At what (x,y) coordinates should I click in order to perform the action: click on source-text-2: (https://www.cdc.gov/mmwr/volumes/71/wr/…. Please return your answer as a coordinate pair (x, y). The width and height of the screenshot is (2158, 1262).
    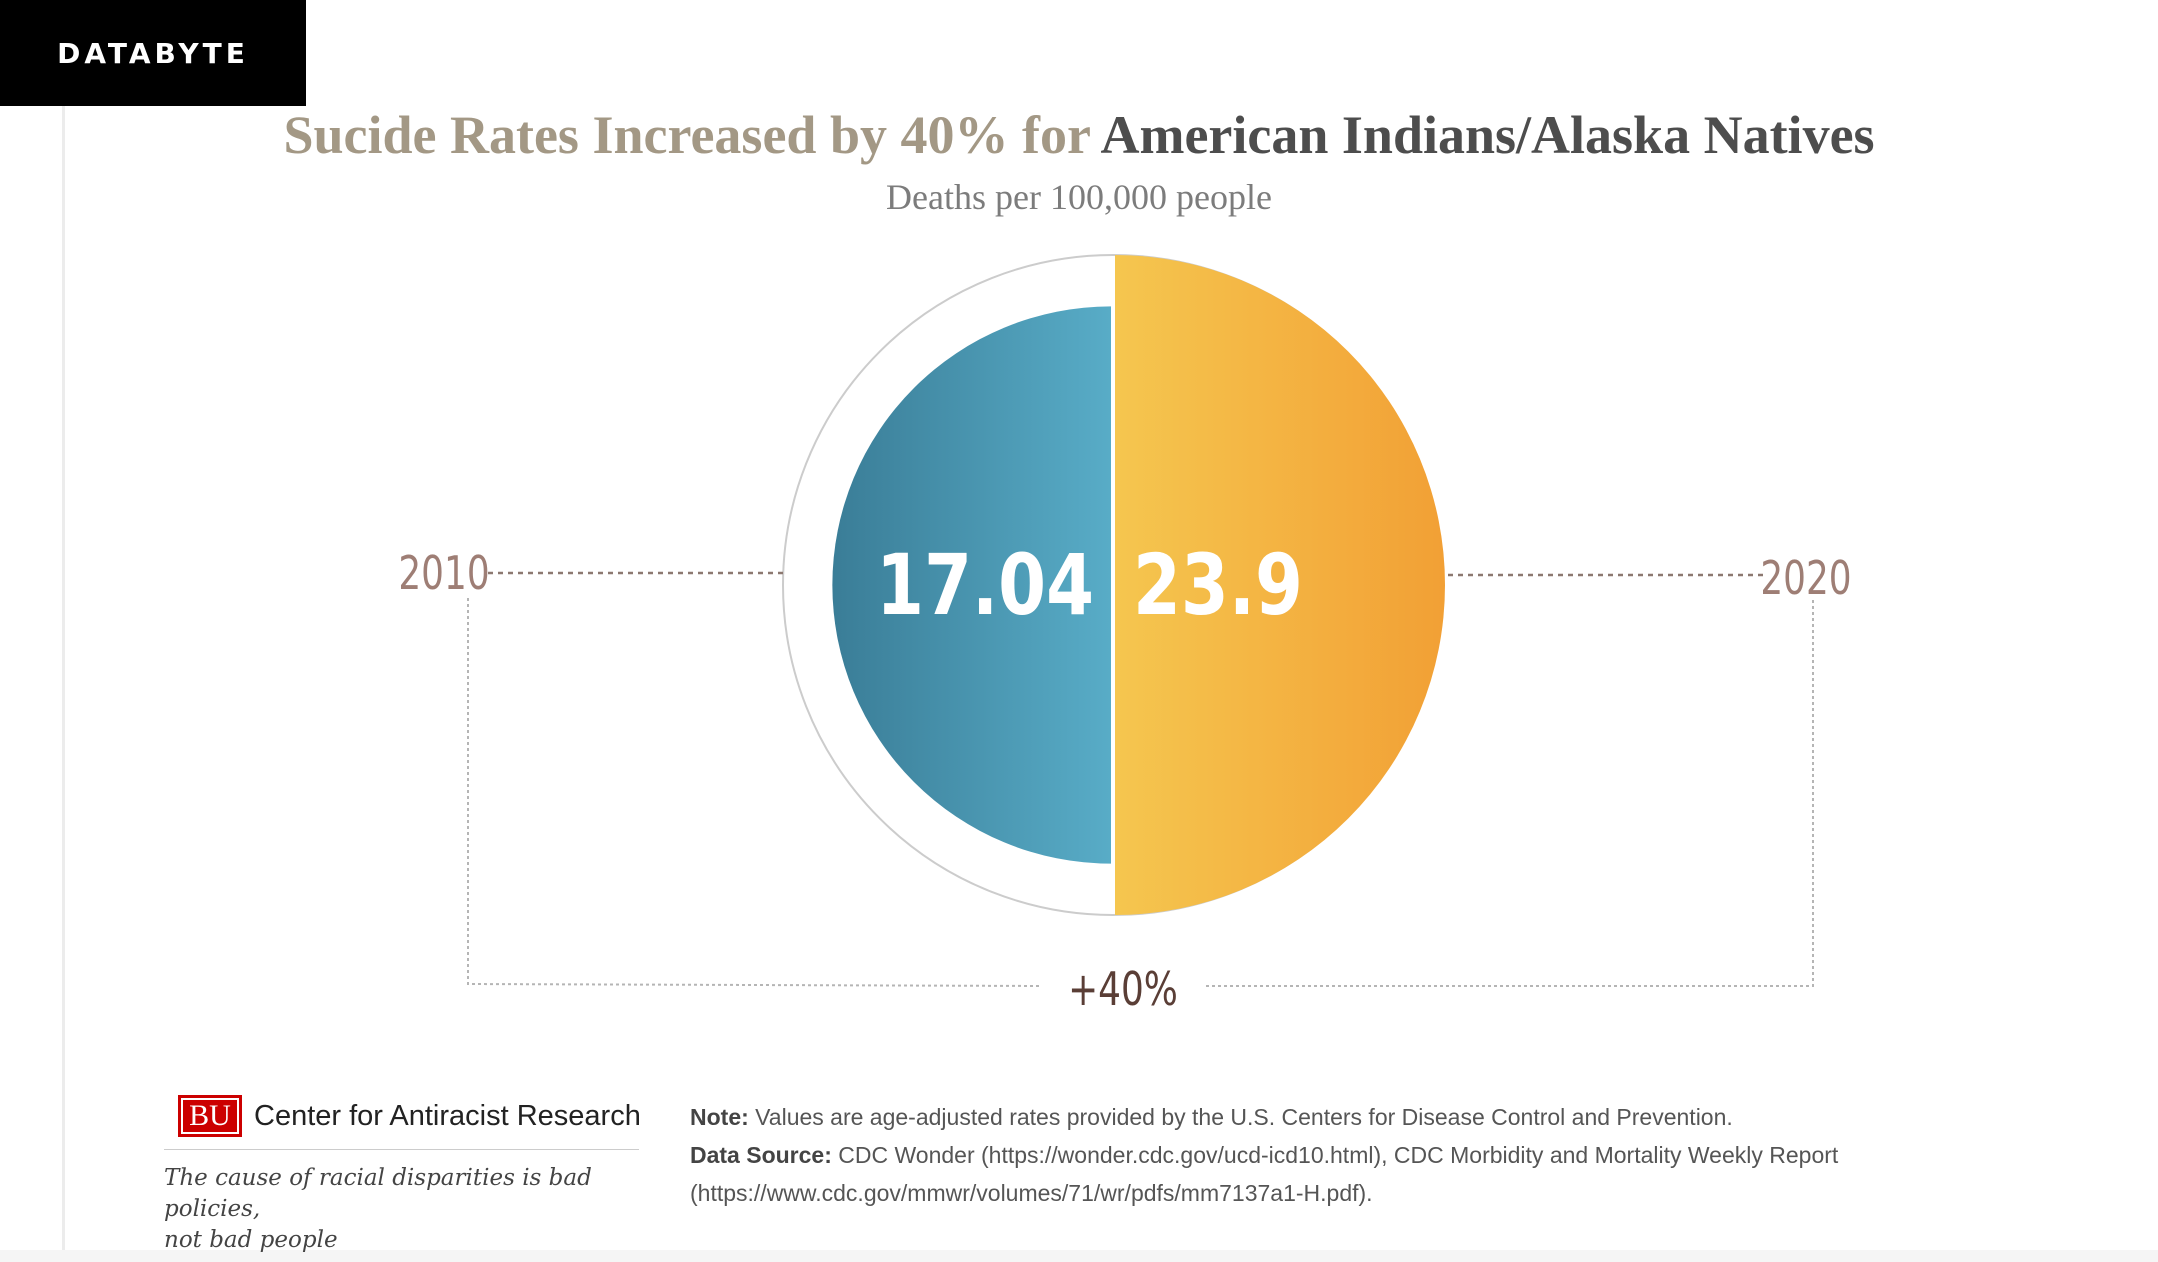
    Looking at the image, I should click on (1031, 1193).